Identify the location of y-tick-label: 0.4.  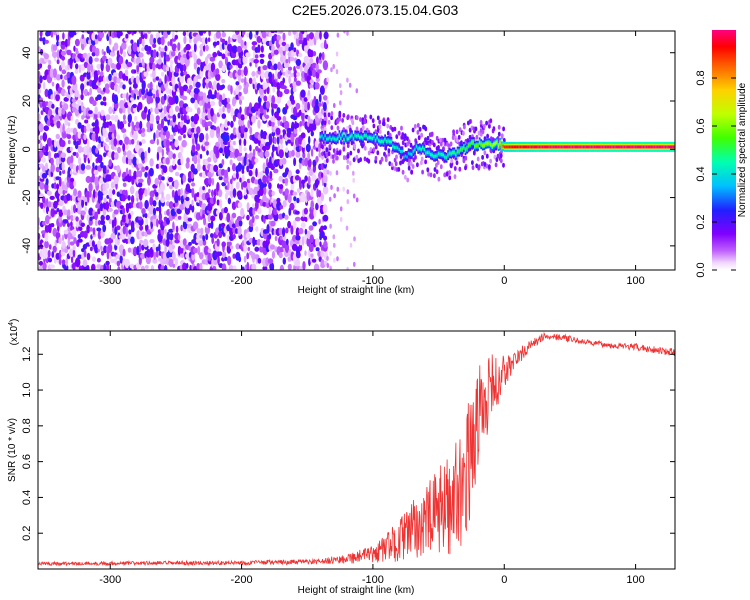
(27, 497).